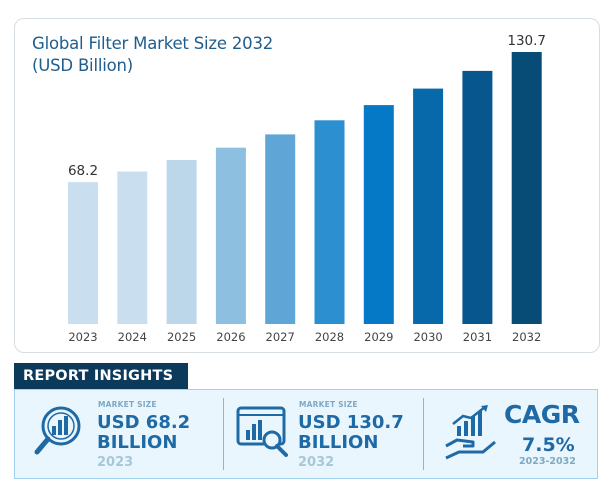 The height and width of the screenshot is (486, 610). What do you see at coordinates (181, 337) in the screenshot?
I see `x-tick-label: 2025` at bounding box center [181, 337].